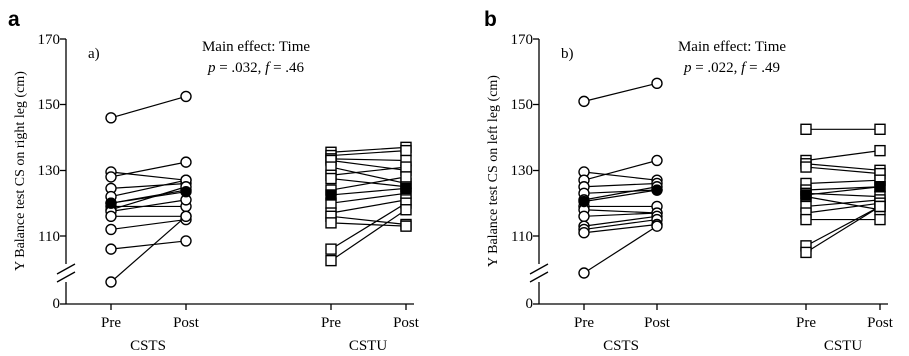 This screenshot has height=356, width=909. Describe the element at coordinates (530, 304) in the screenshot. I see `y-tick-label: 0` at that location.